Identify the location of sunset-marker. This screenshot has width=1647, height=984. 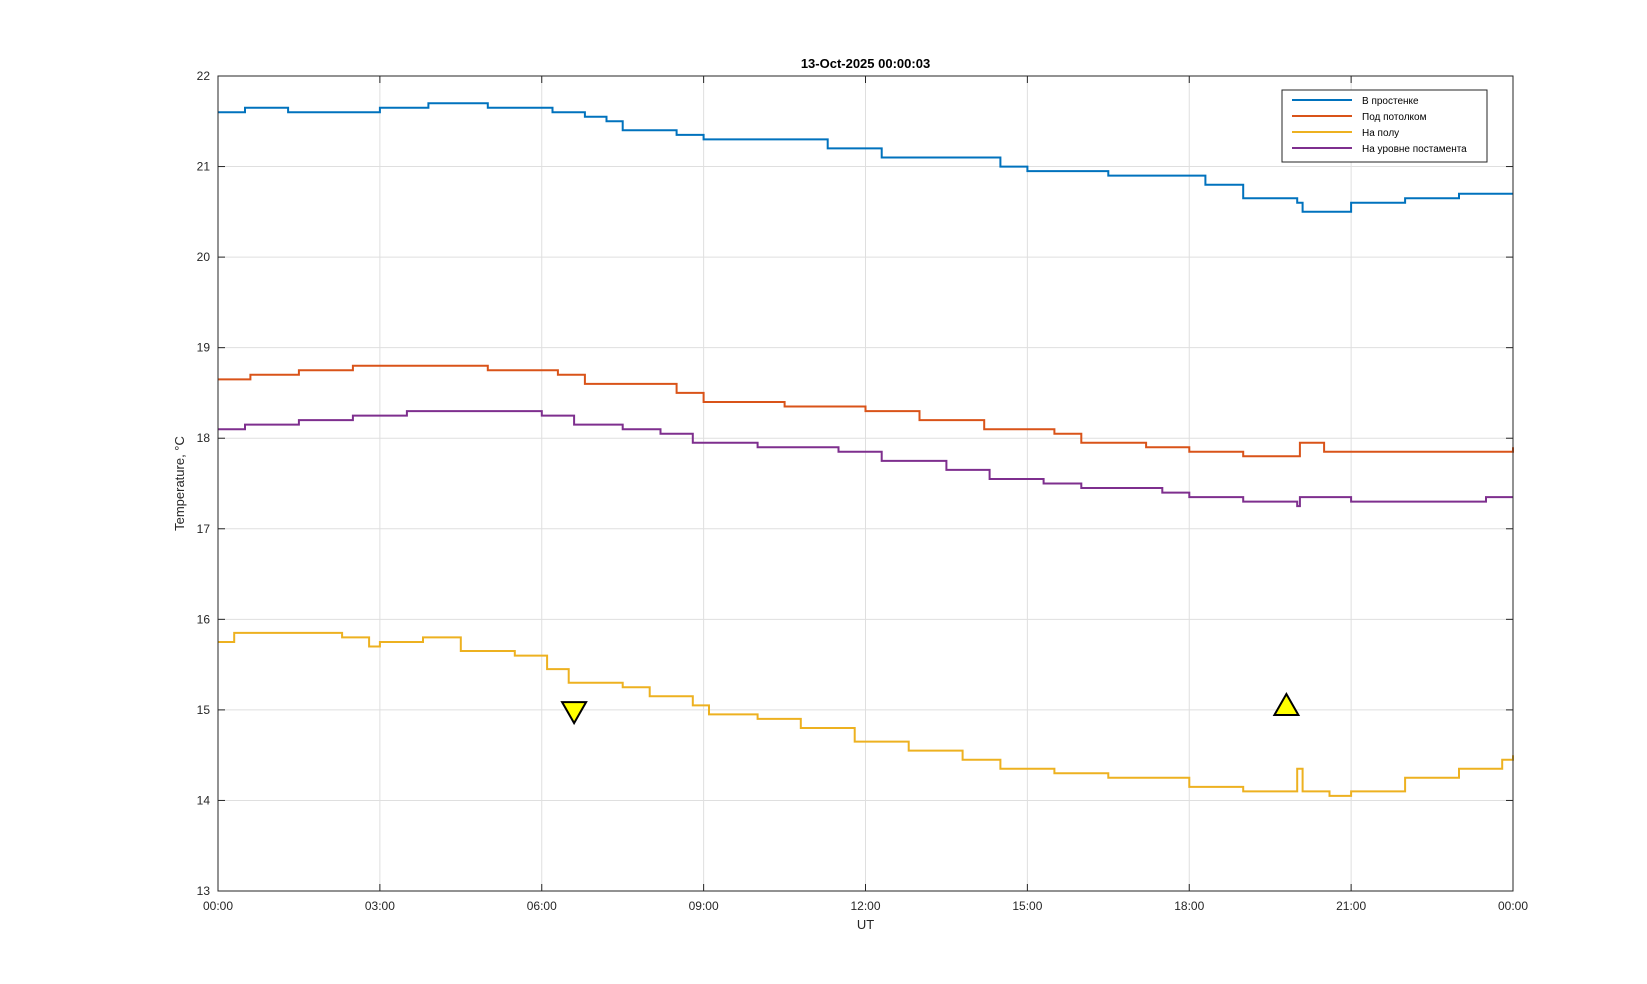
(1286, 703).